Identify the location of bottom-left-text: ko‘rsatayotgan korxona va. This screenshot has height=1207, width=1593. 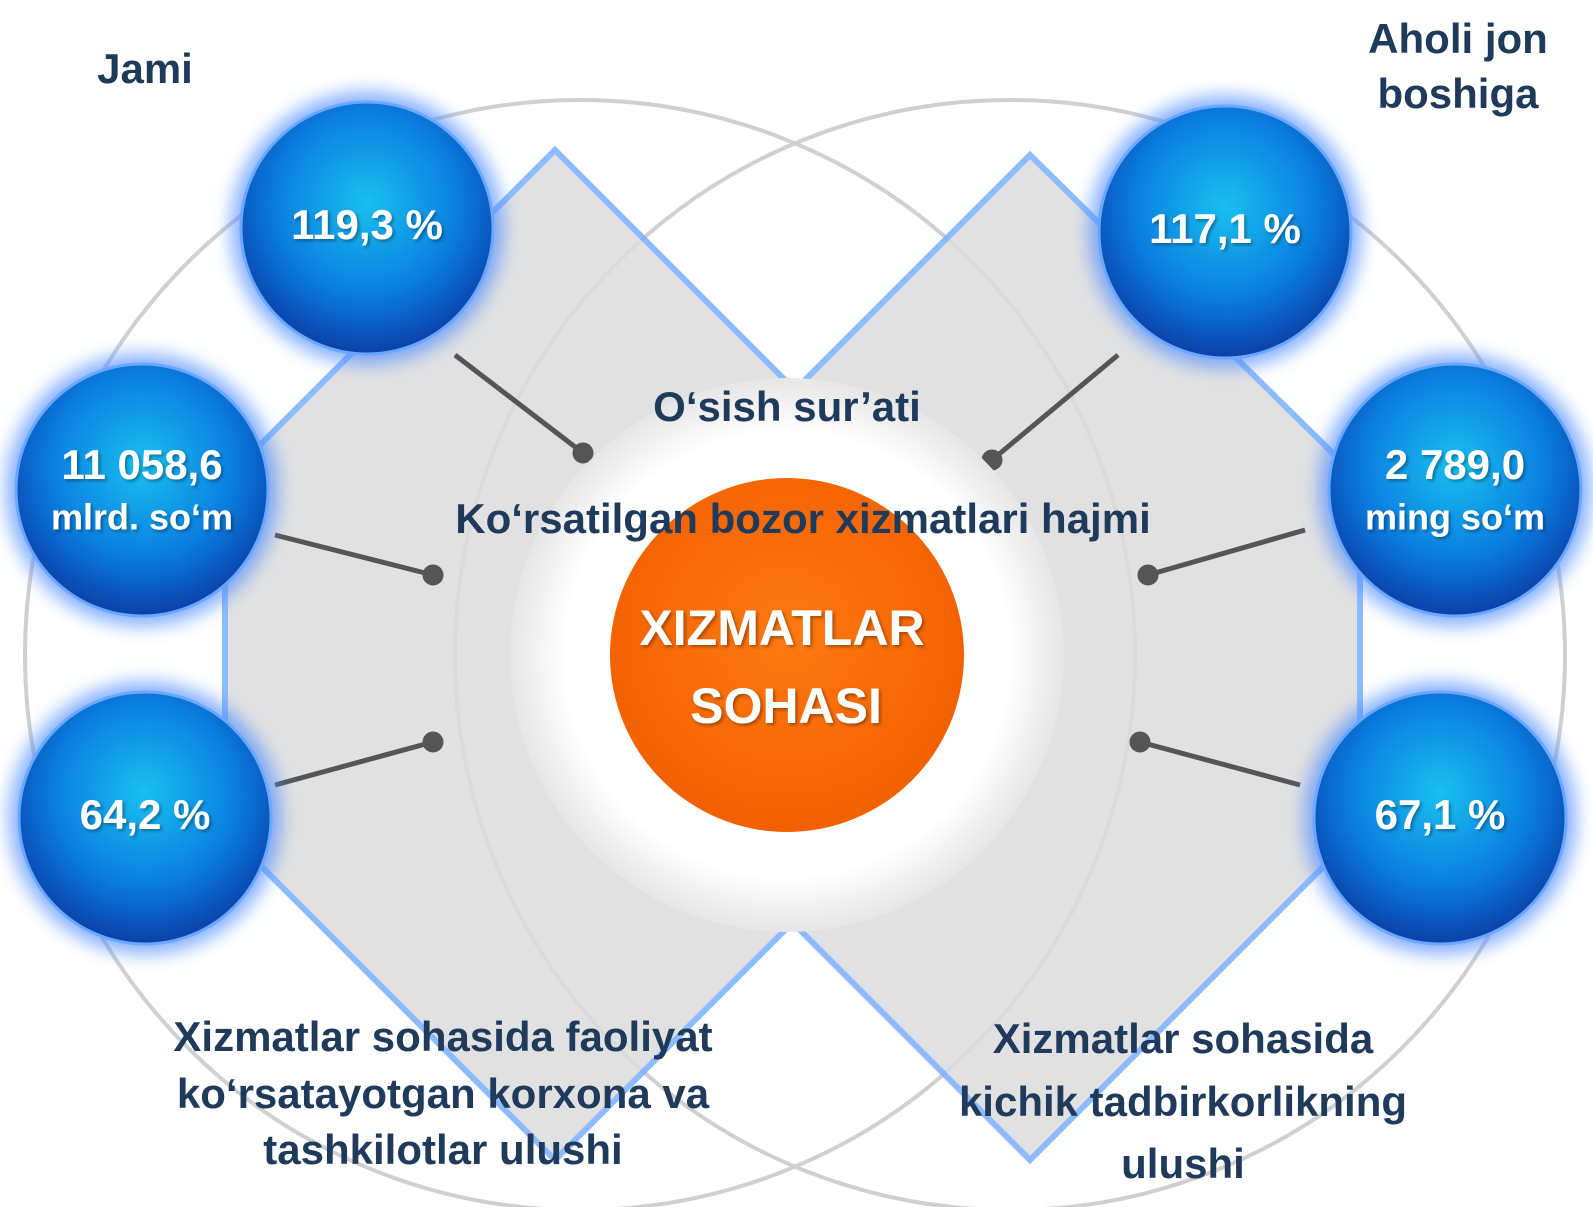
(443, 1093).